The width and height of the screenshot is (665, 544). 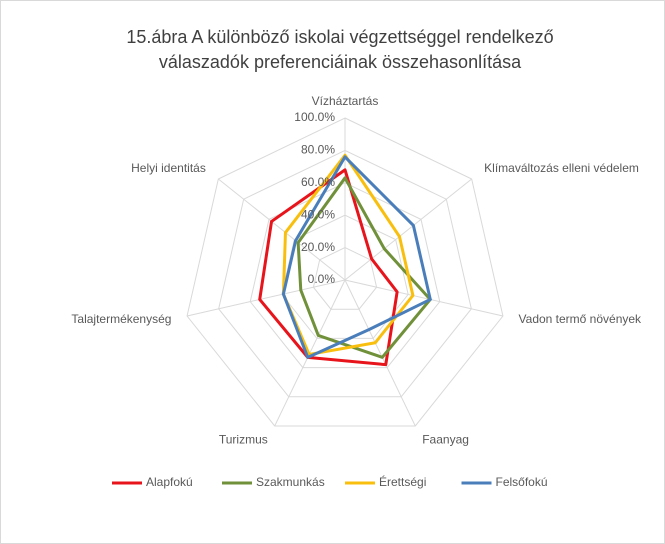 What do you see at coordinates (402, 481) in the screenshot?
I see `legend-label: Érettségi` at bounding box center [402, 481].